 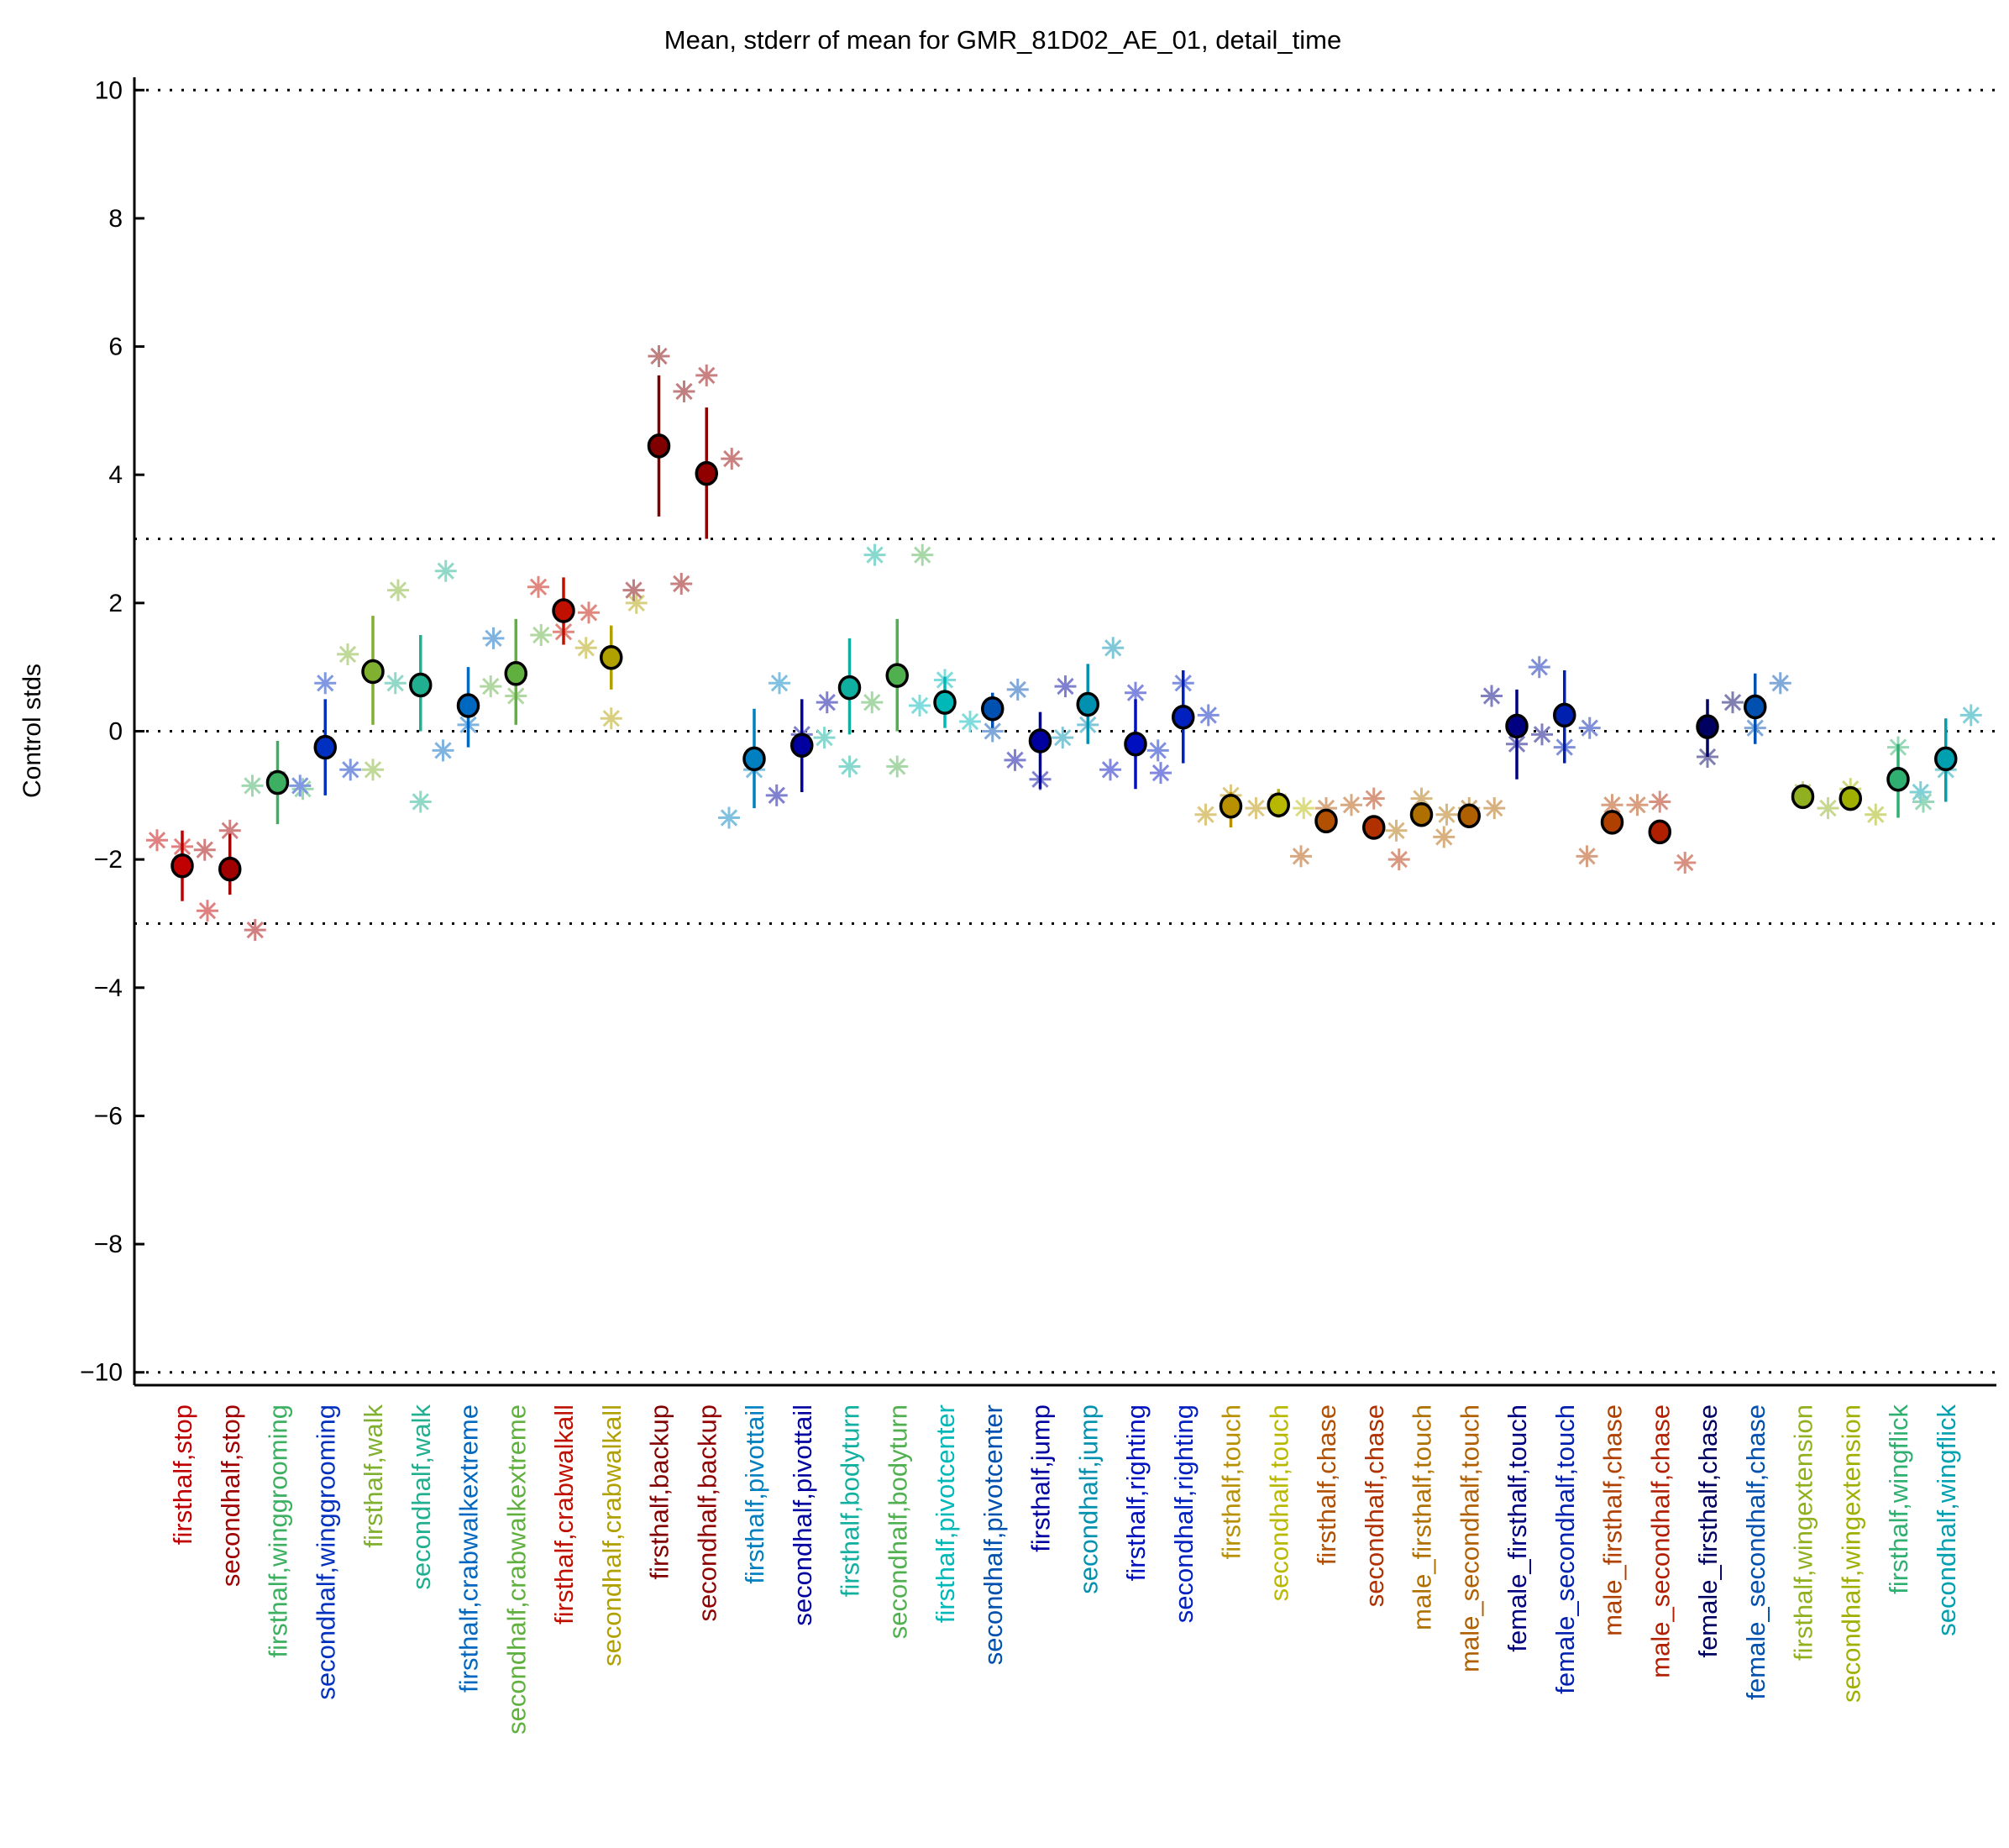 I want to click on x-tick-label: secondhalf,backup, so click(x=706, y=1513).